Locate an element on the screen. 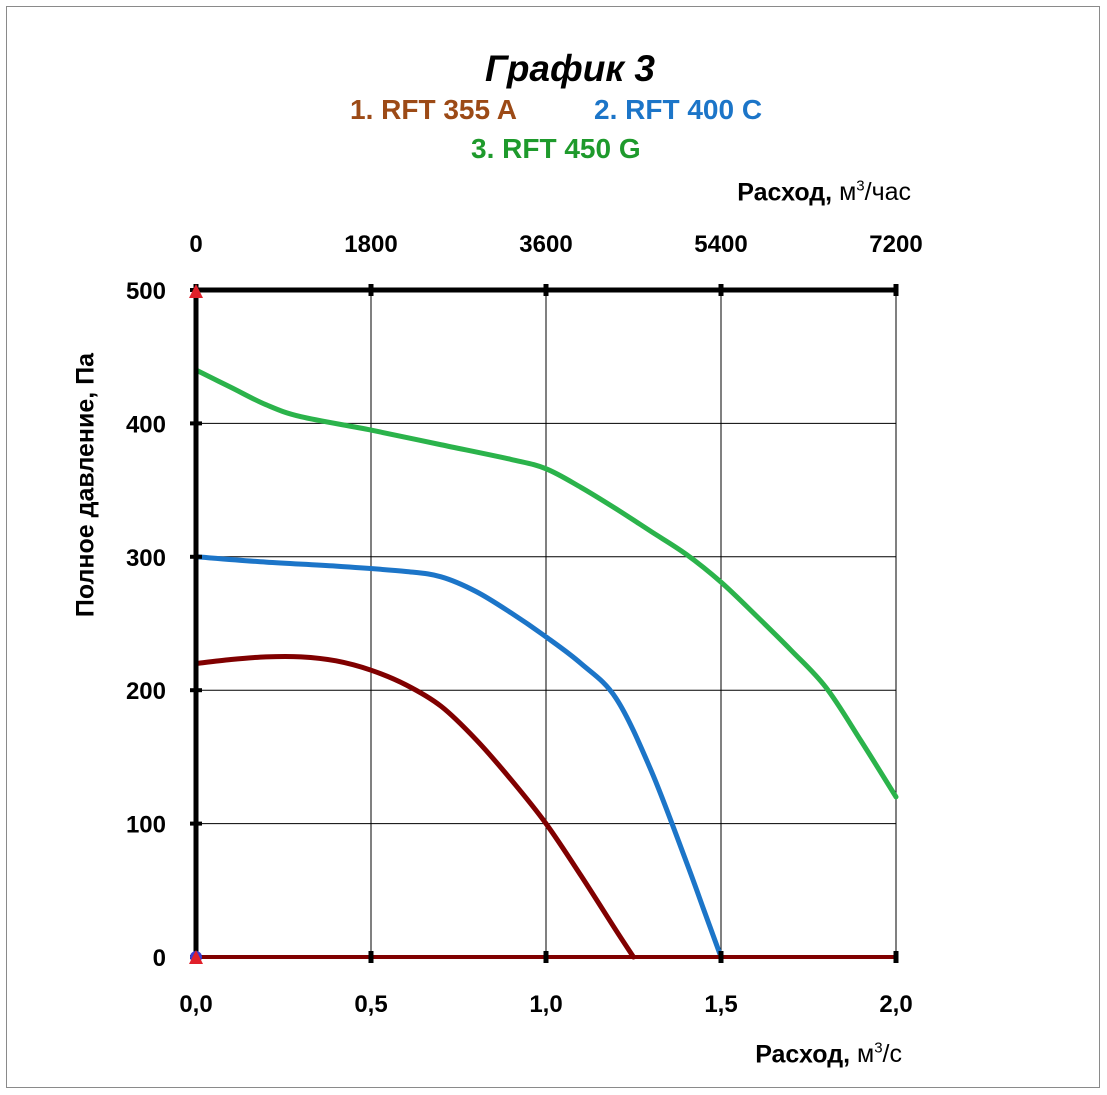 The image size is (1107, 1095). bottom-axis-unit-rest: /с is located at coordinates (892, 1054).